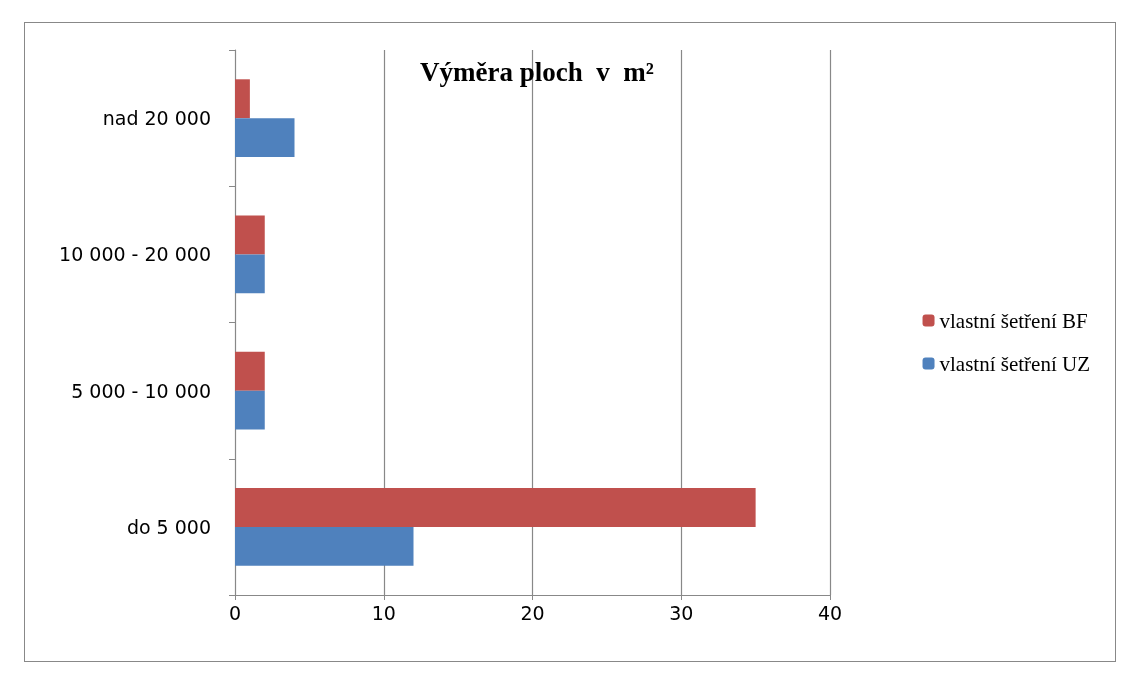  Describe the element at coordinates (141, 390) in the screenshot. I see `y-tick-label: 5 000 - 10 000` at that location.